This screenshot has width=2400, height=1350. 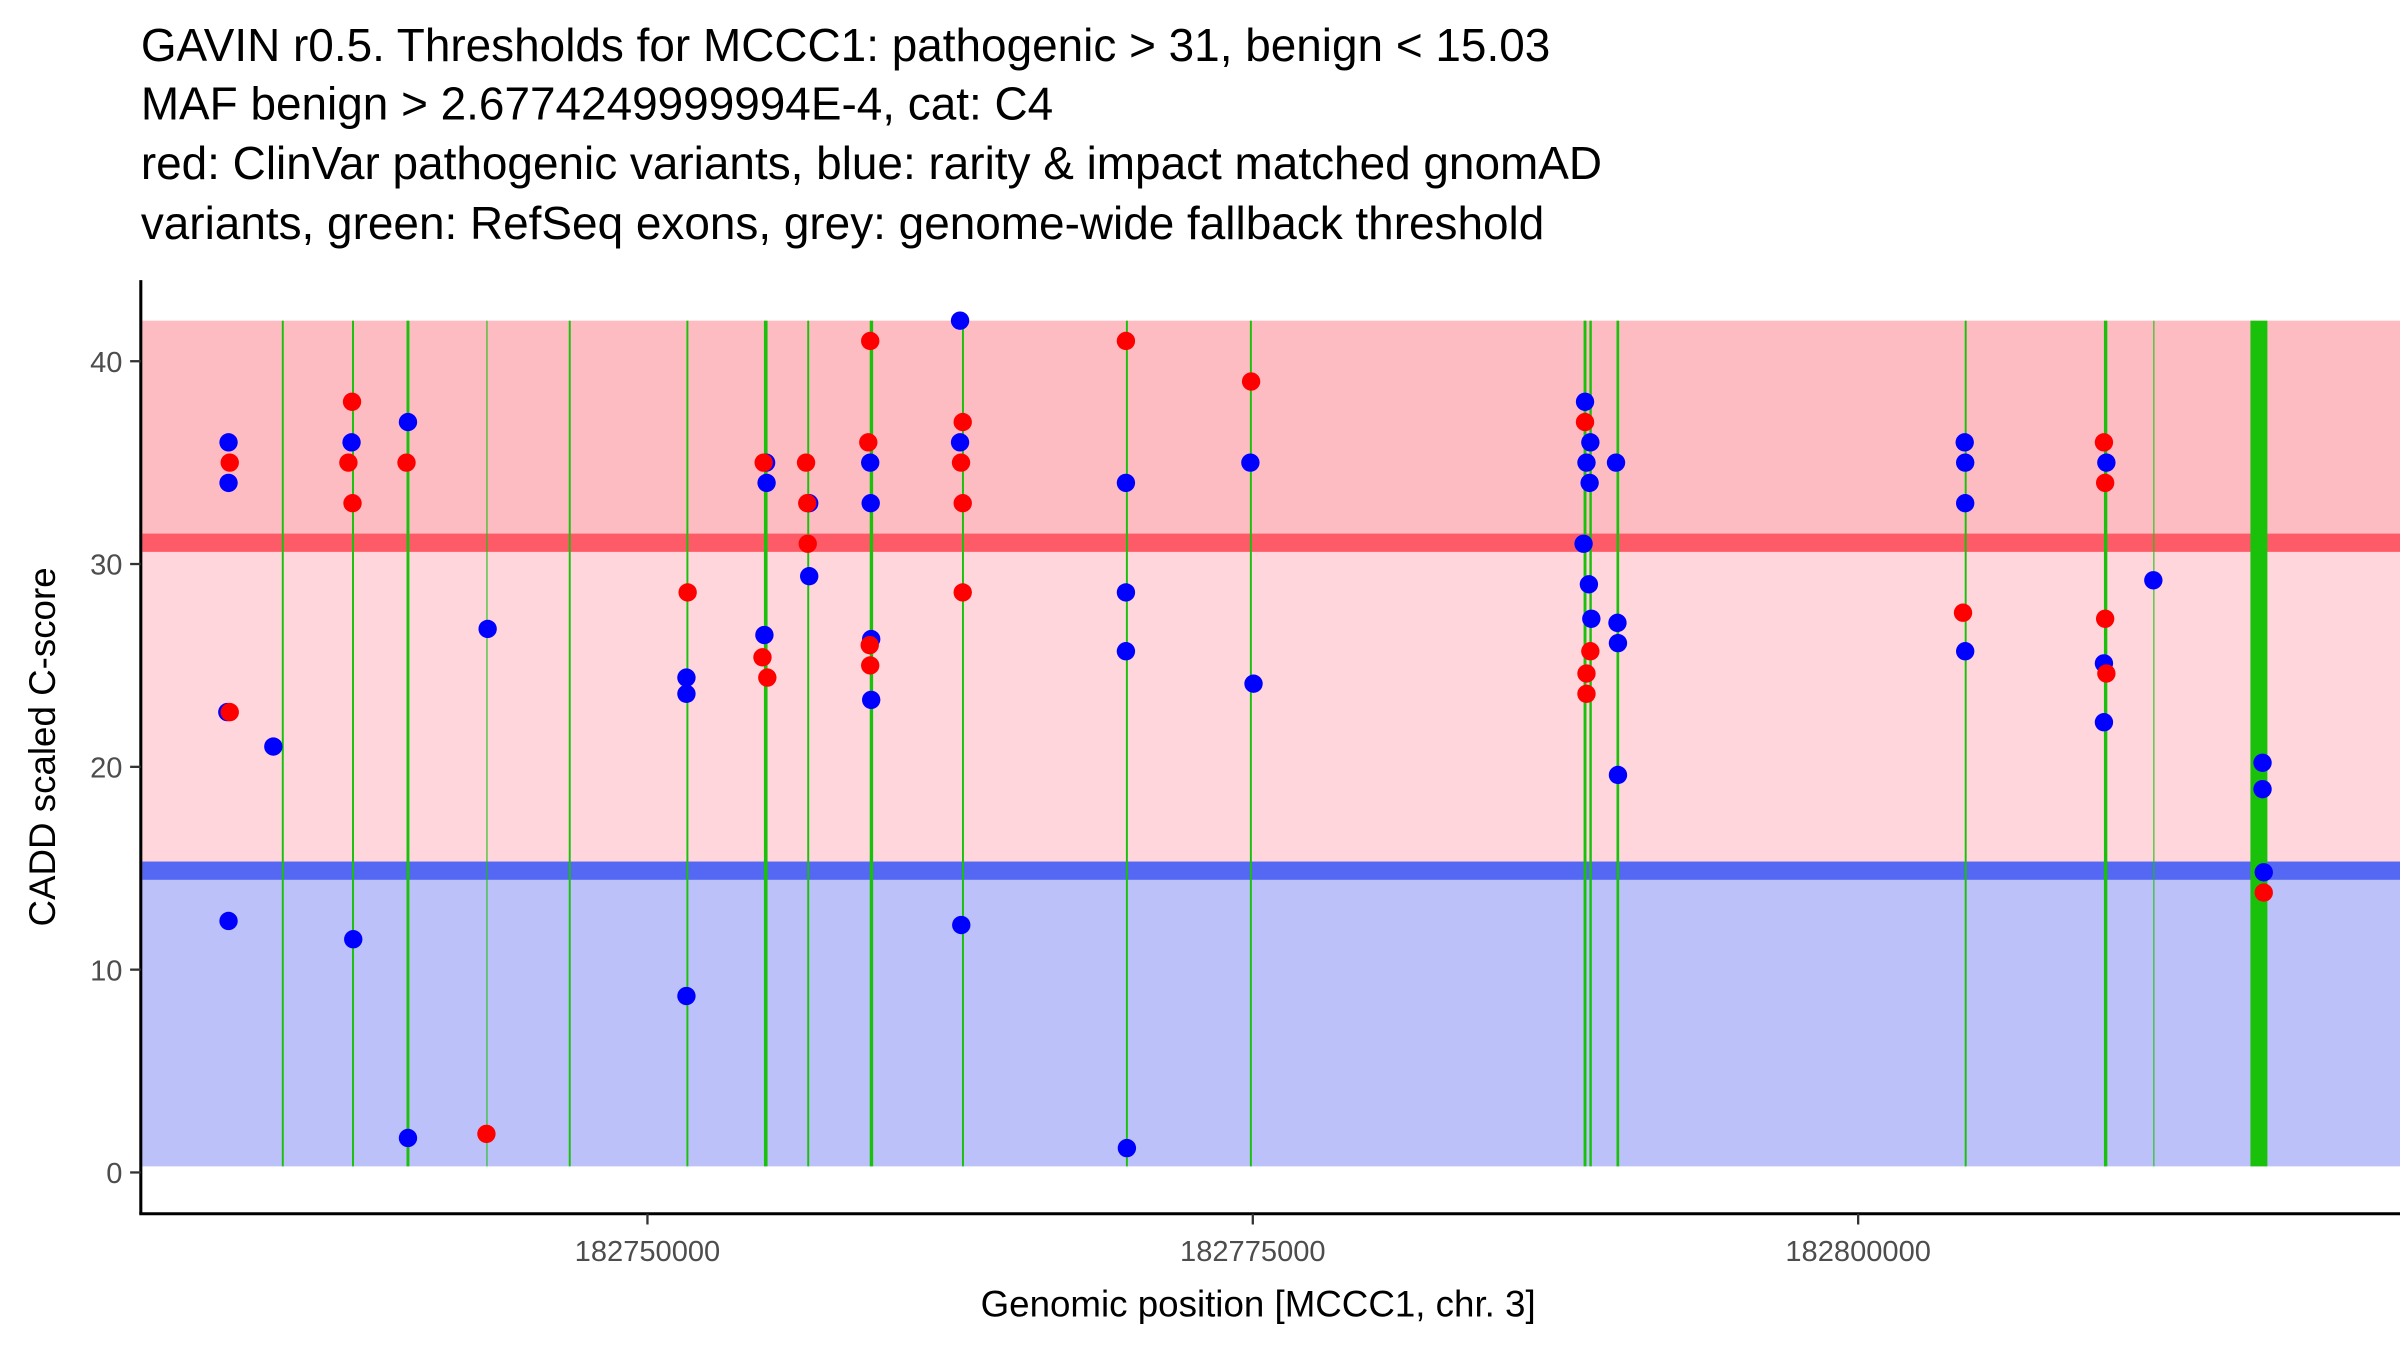 I want to click on x-ticks: 182750000 182775000 182800000, so click(x=1253, y=1240).